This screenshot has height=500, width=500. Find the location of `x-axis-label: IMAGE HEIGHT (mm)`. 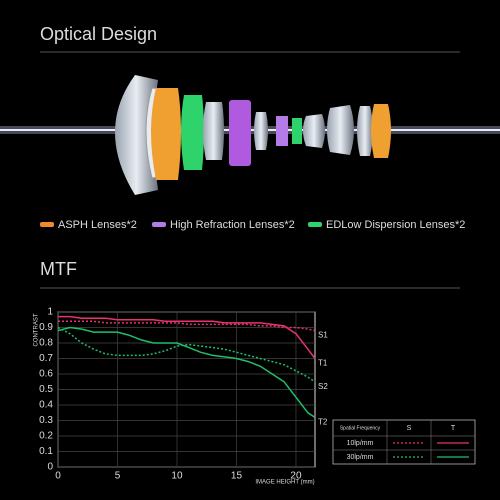

x-axis-label: IMAGE HEIGHT (mm) is located at coordinates (284, 483).